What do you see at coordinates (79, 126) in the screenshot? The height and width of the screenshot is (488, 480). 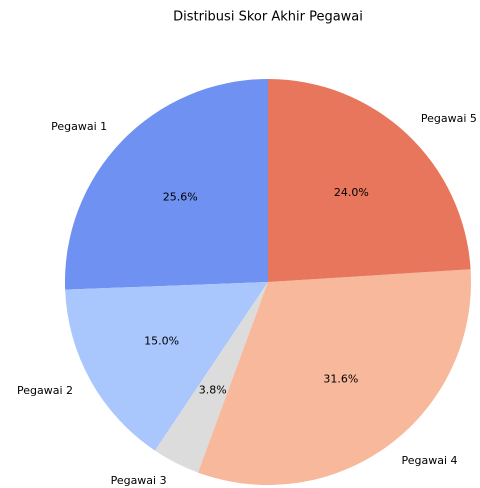 I see `slice-label: Pegawai 1` at bounding box center [79, 126].